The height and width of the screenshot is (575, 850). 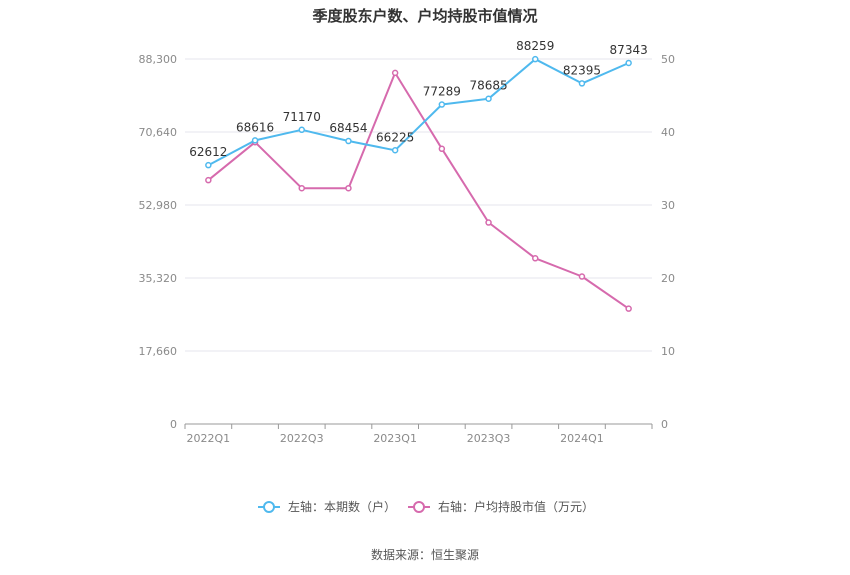 I want to click on data-label: 68616, so click(x=255, y=127).